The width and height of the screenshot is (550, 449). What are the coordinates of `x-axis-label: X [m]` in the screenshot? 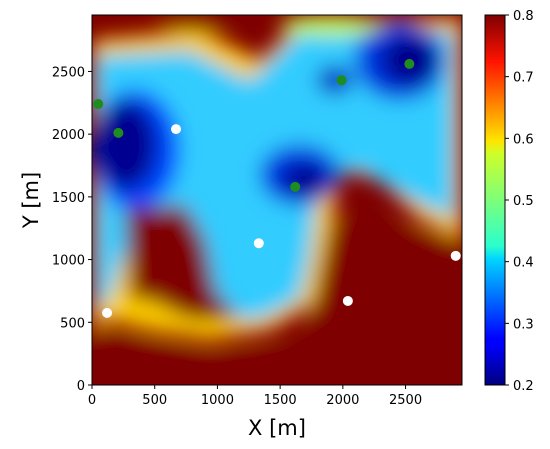 It's located at (277, 428).